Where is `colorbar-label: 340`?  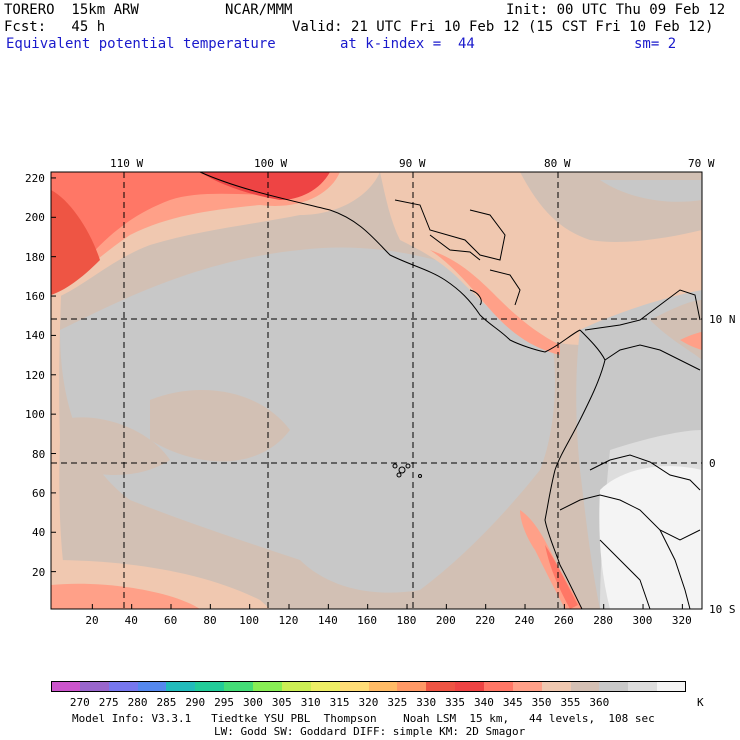 colorbar-label: 340 is located at coordinates (483, 702).